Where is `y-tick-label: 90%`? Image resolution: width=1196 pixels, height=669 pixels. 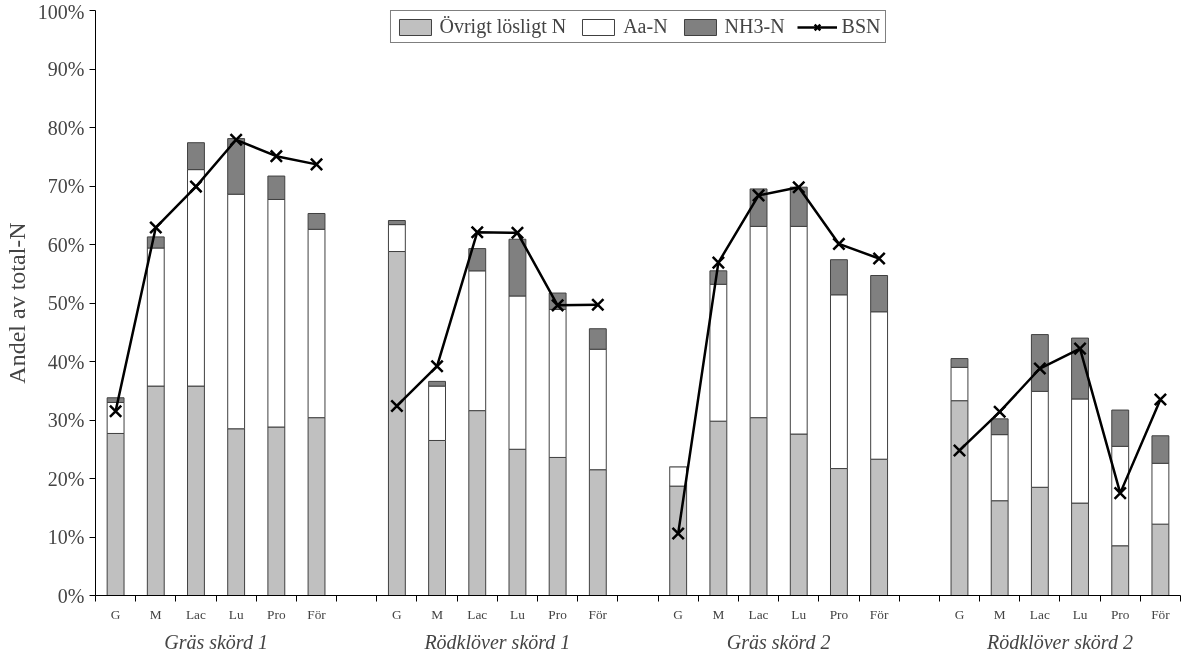 y-tick-label: 90% is located at coordinates (66, 69).